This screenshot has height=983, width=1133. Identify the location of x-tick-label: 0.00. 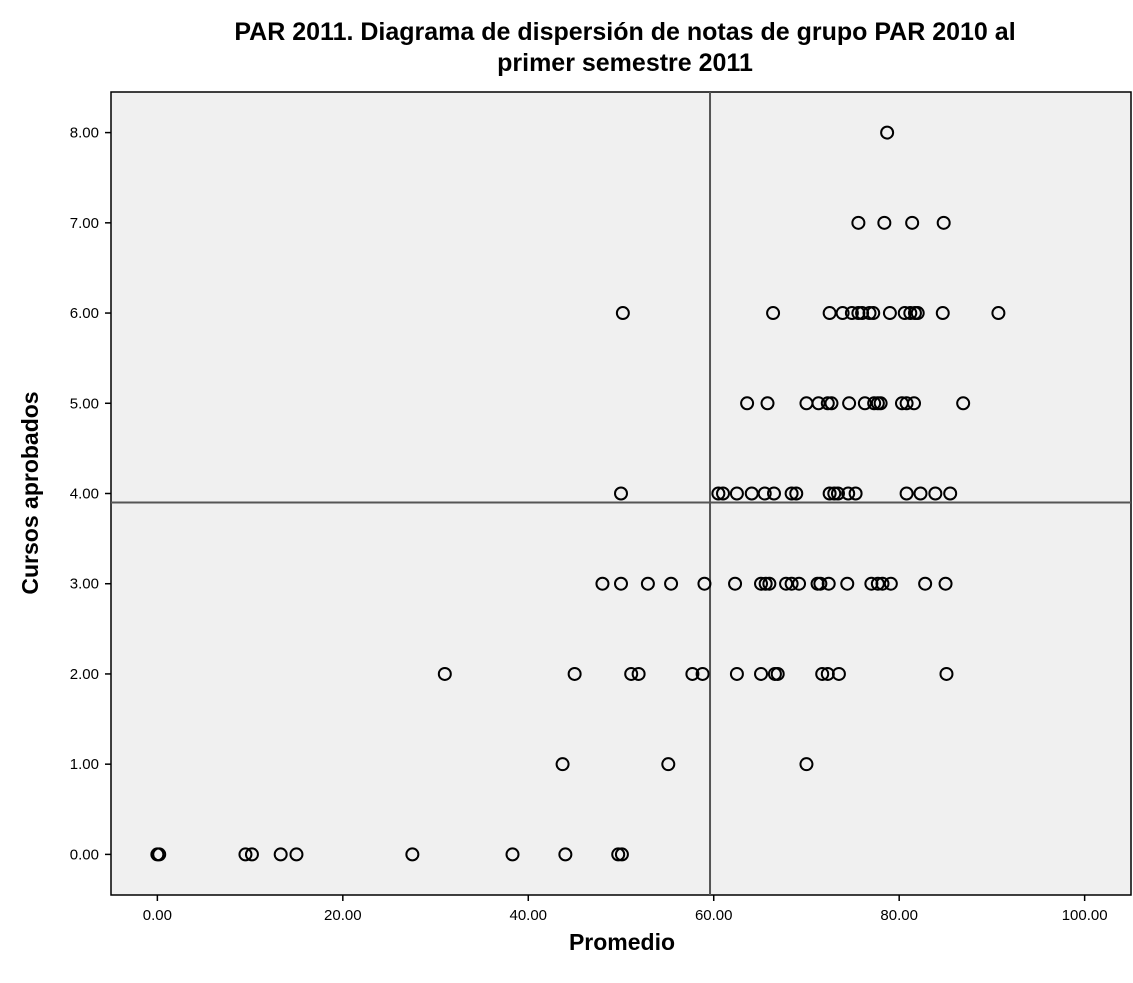
(157, 915).